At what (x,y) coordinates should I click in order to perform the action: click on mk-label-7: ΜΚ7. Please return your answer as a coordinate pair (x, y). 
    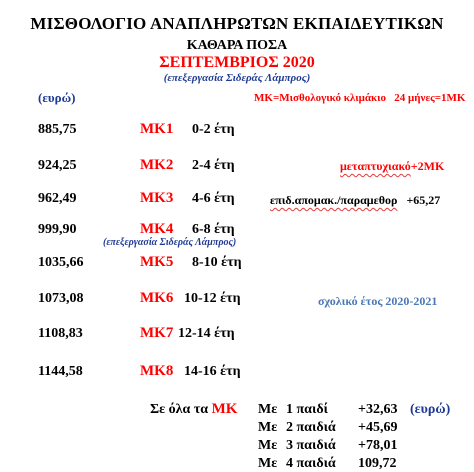
    Looking at the image, I should click on (157, 333).